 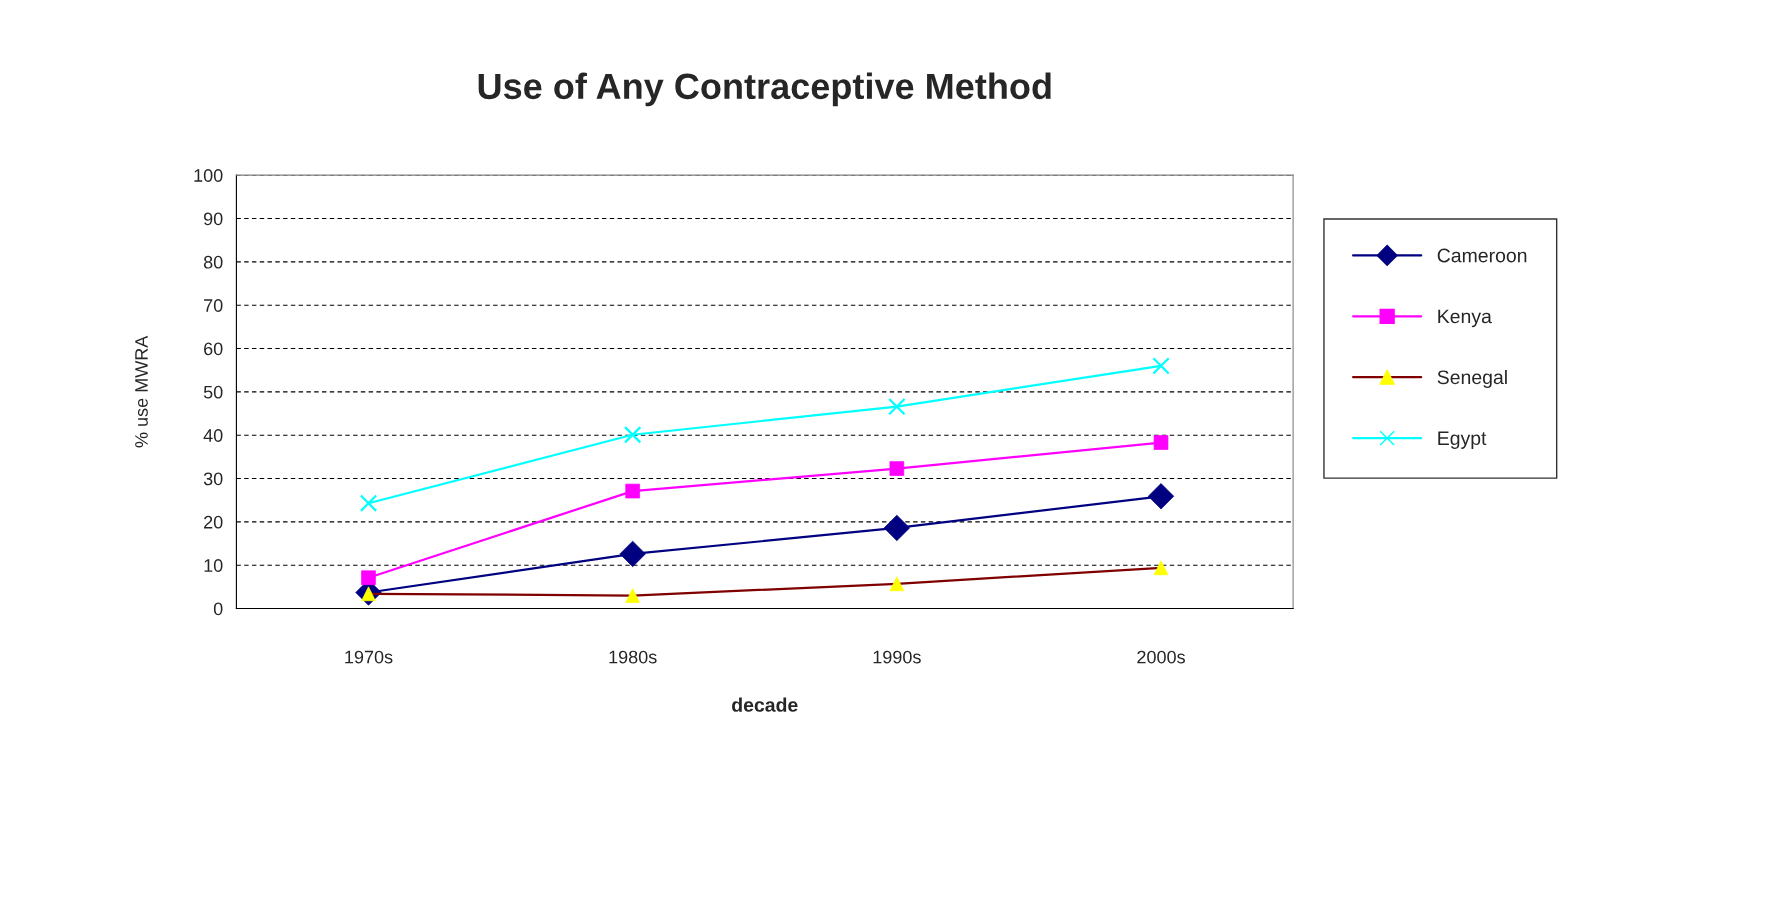 I want to click on chart-title: Use of Any Contraceptive Method, so click(x=764, y=89).